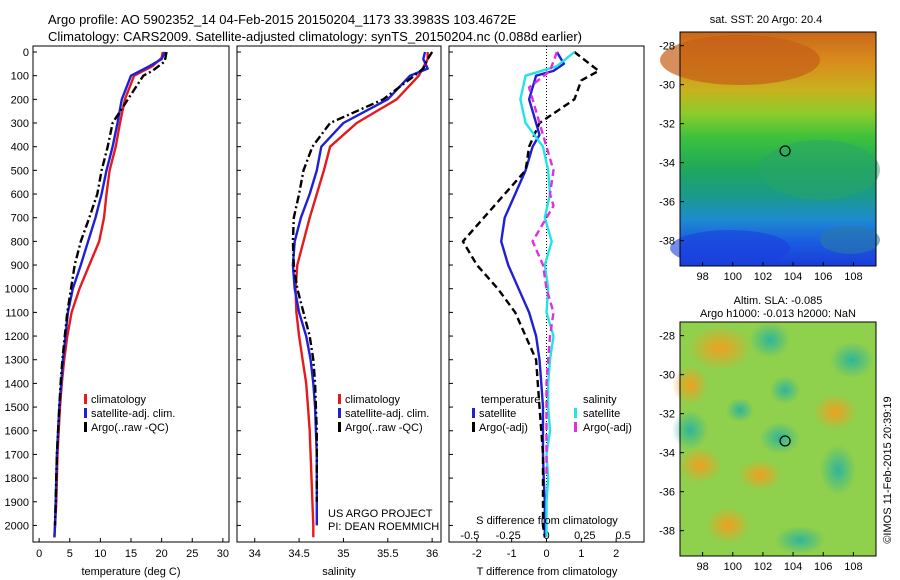 This screenshot has width=900, height=580. I want to click on x-tick-label: 20, so click(162, 554).